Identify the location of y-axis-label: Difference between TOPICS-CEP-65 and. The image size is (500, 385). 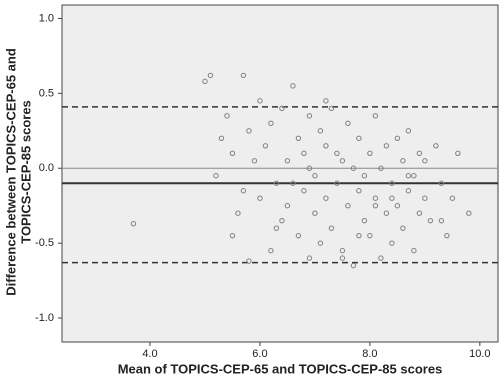
(10, 172).